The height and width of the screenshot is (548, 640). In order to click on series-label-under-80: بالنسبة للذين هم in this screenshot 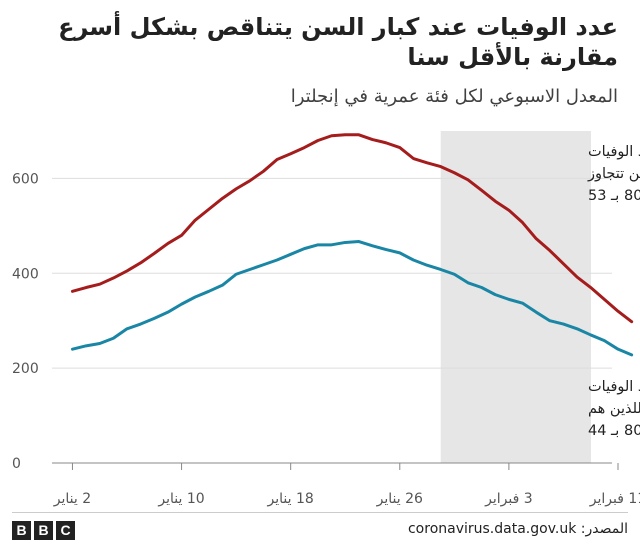, I will do `click(614, 409)`.